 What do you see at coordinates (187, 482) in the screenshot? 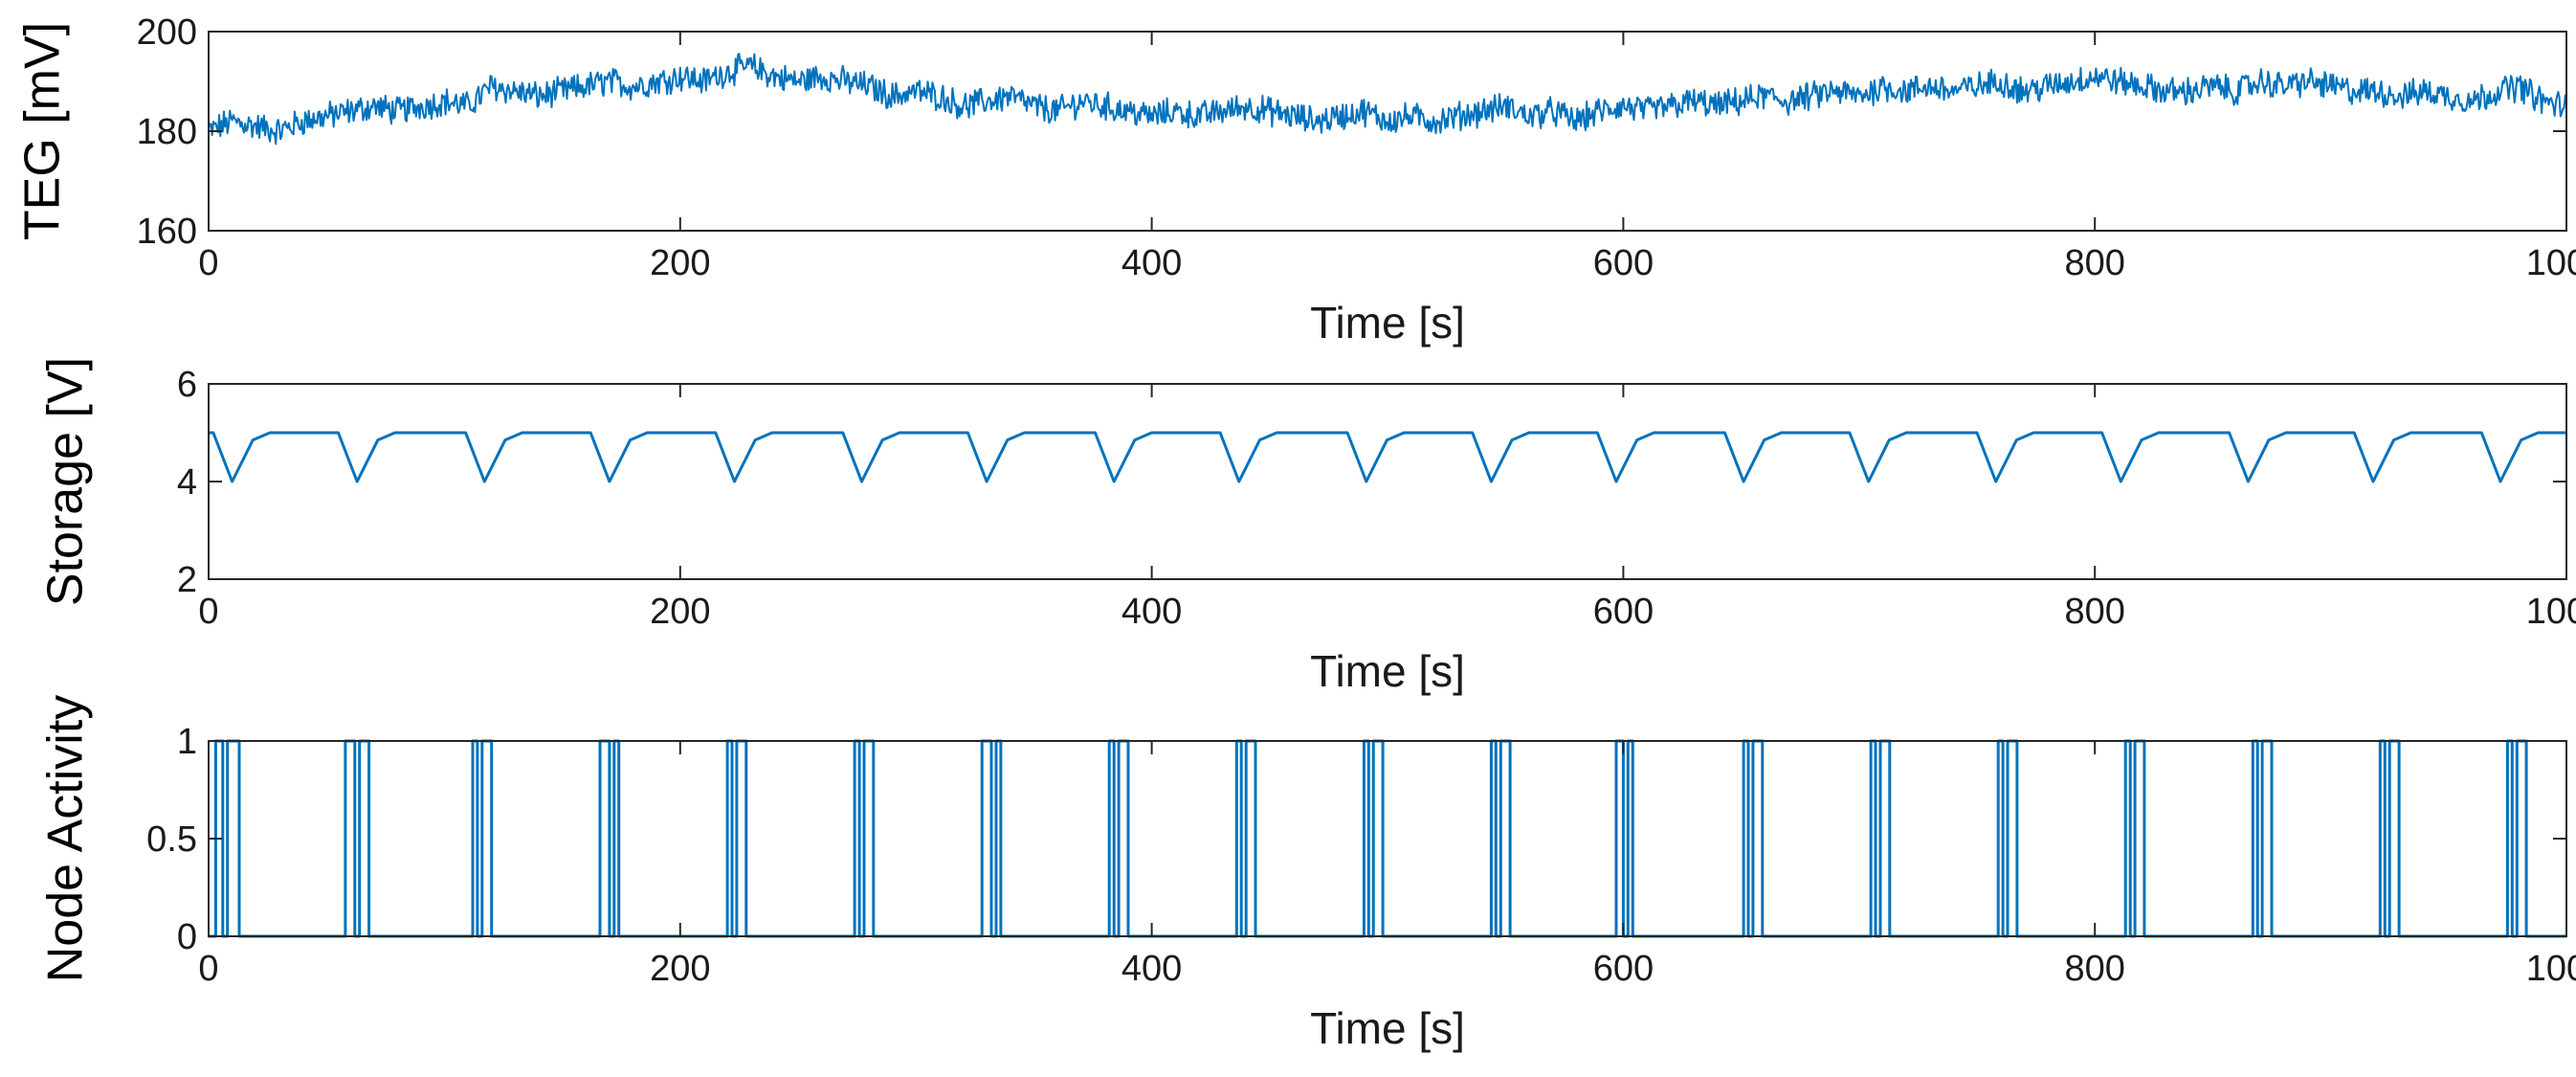
I see `storage-y-tick-label: 4` at bounding box center [187, 482].